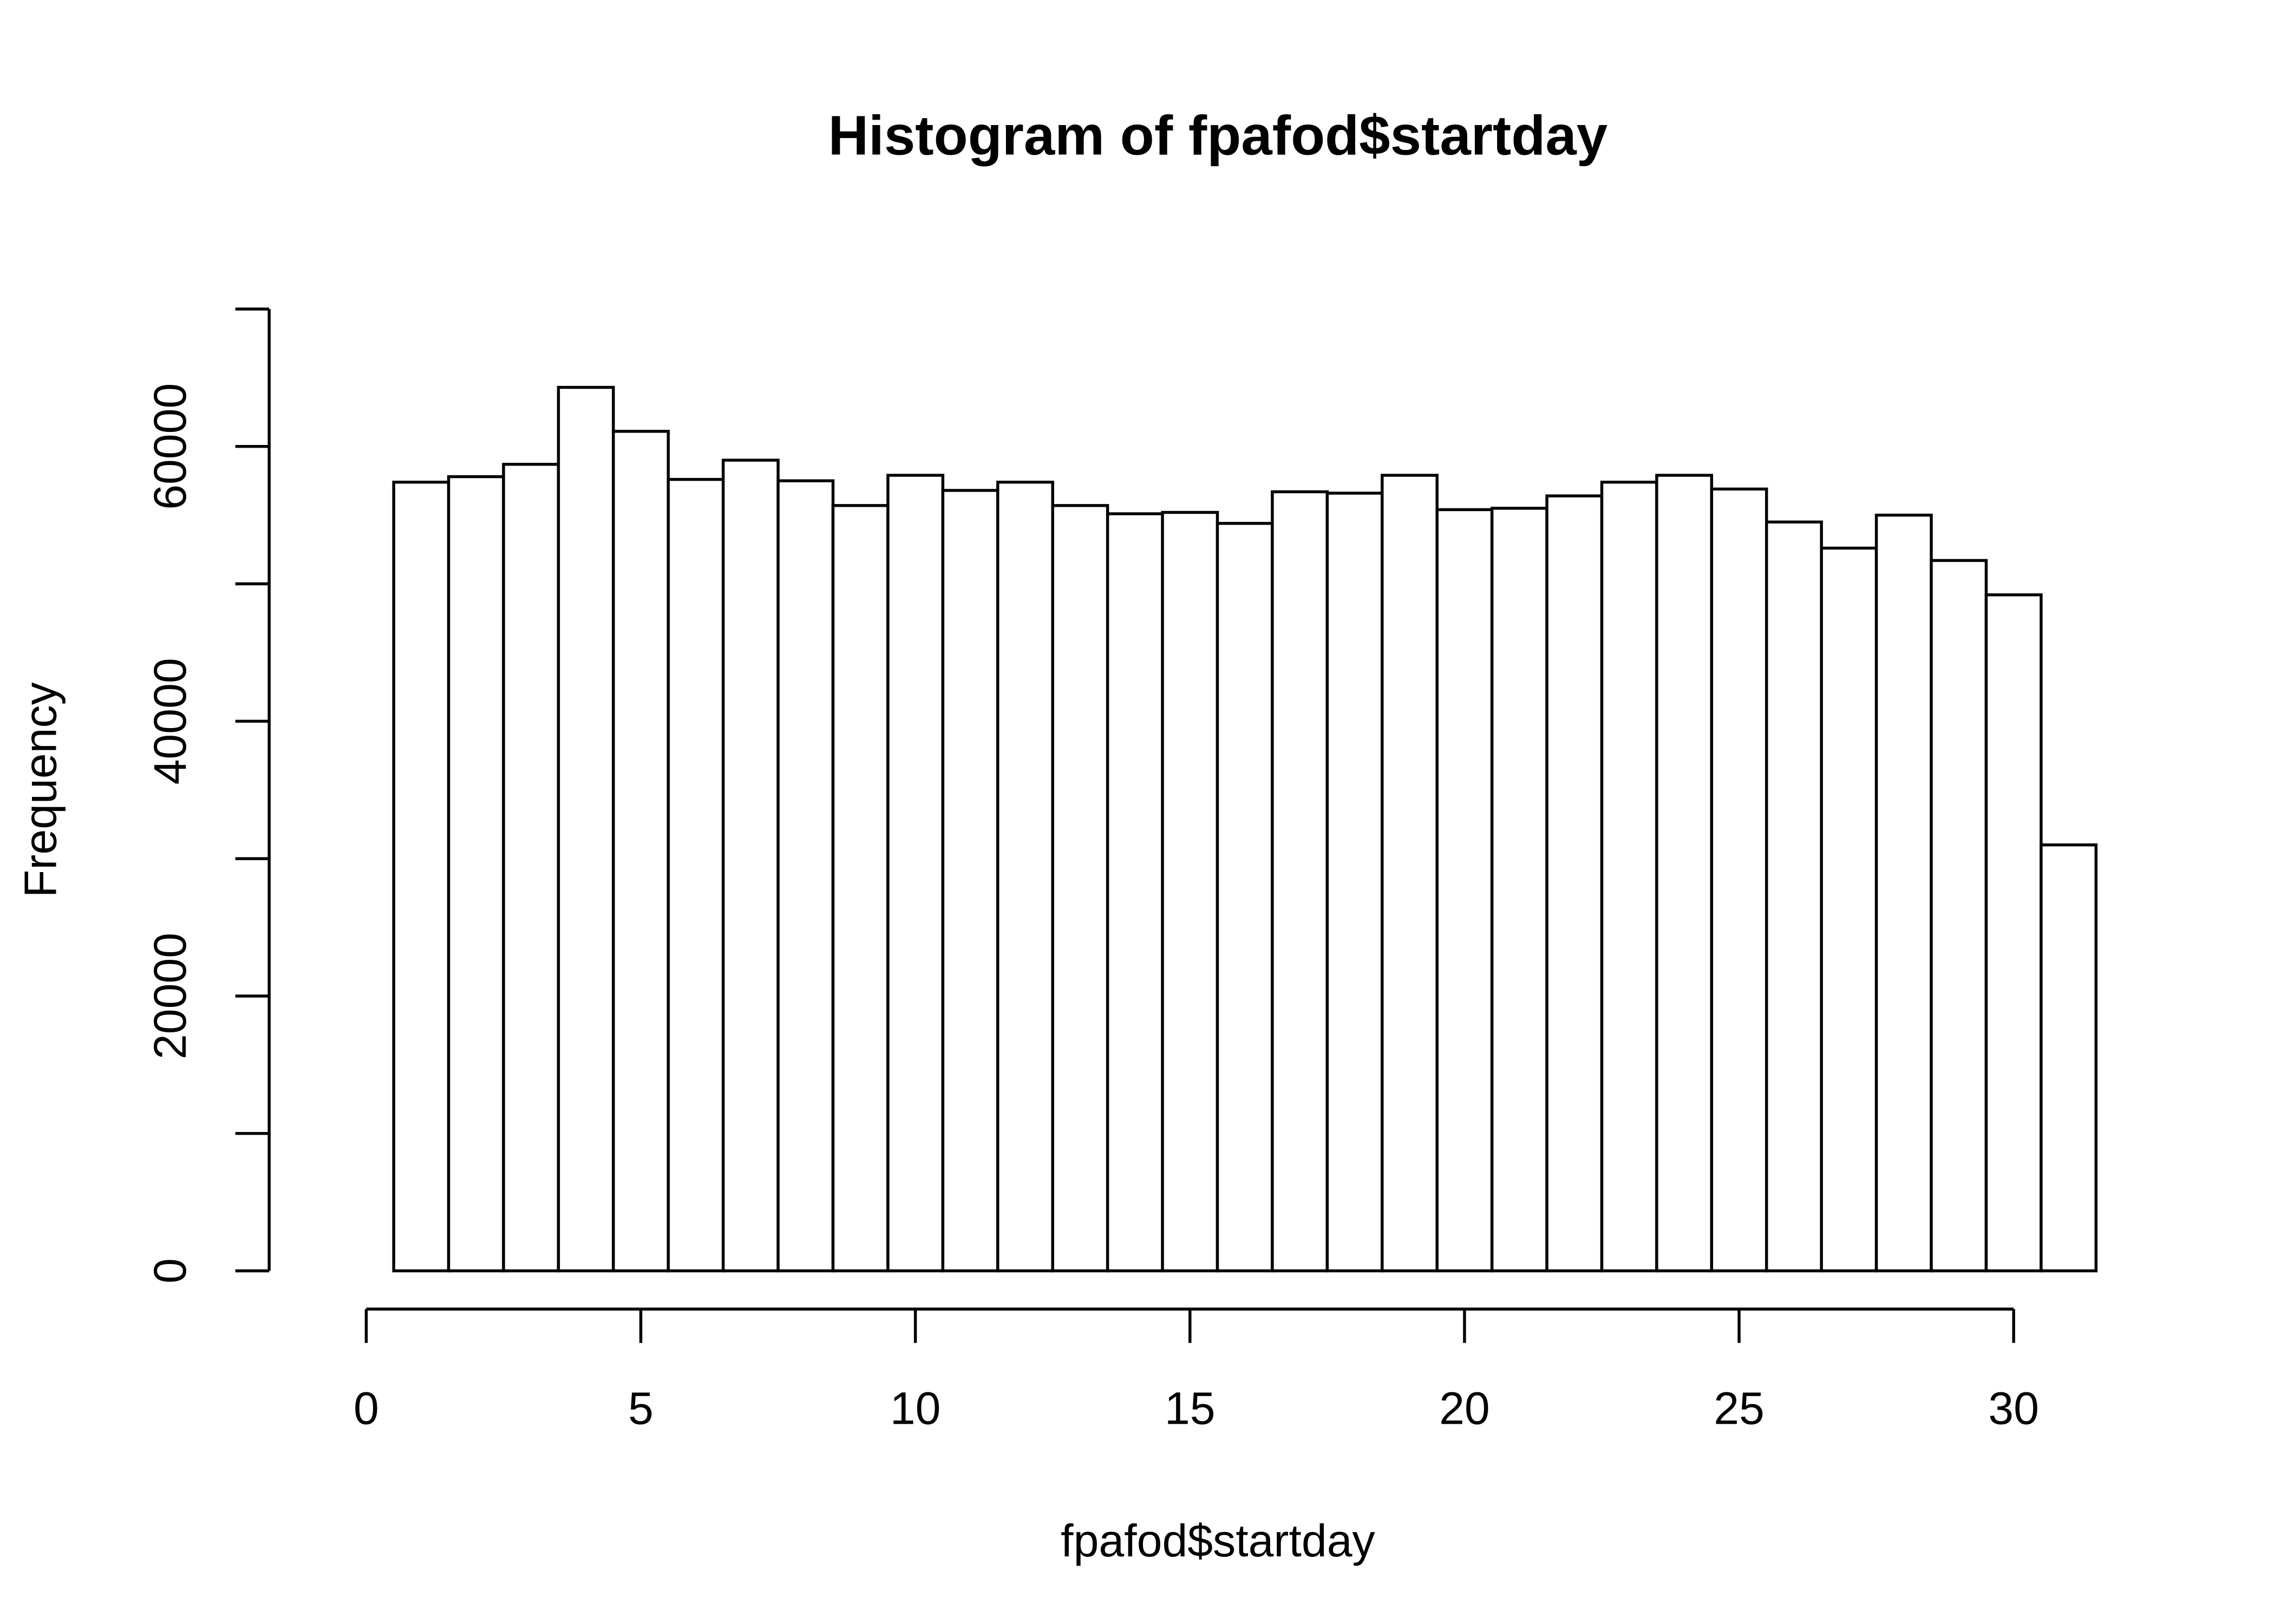 This screenshot has height=1624, width=2274. What do you see at coordinates (641, 1408) in the screenshot?
I see `x-tick-label: 5` at bounding box center [641, 1408].